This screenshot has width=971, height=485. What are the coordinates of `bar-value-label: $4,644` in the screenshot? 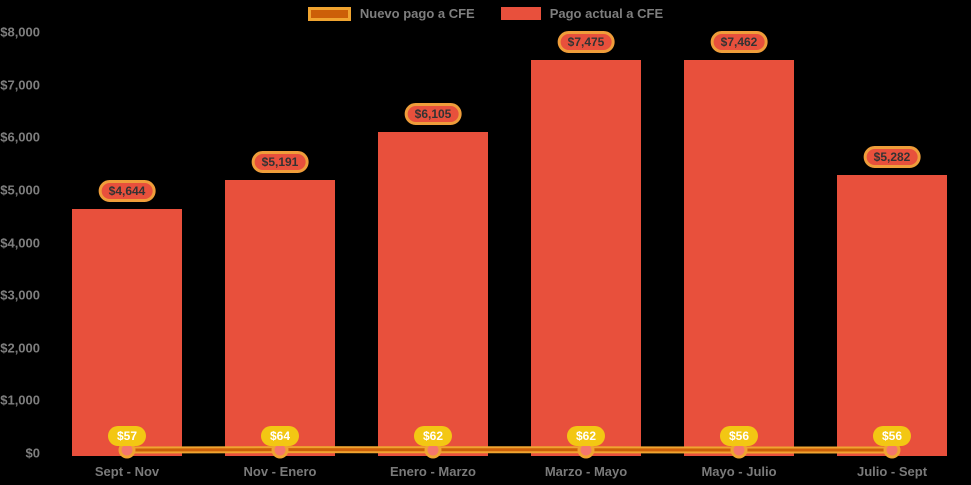 It's located at (127, 190).